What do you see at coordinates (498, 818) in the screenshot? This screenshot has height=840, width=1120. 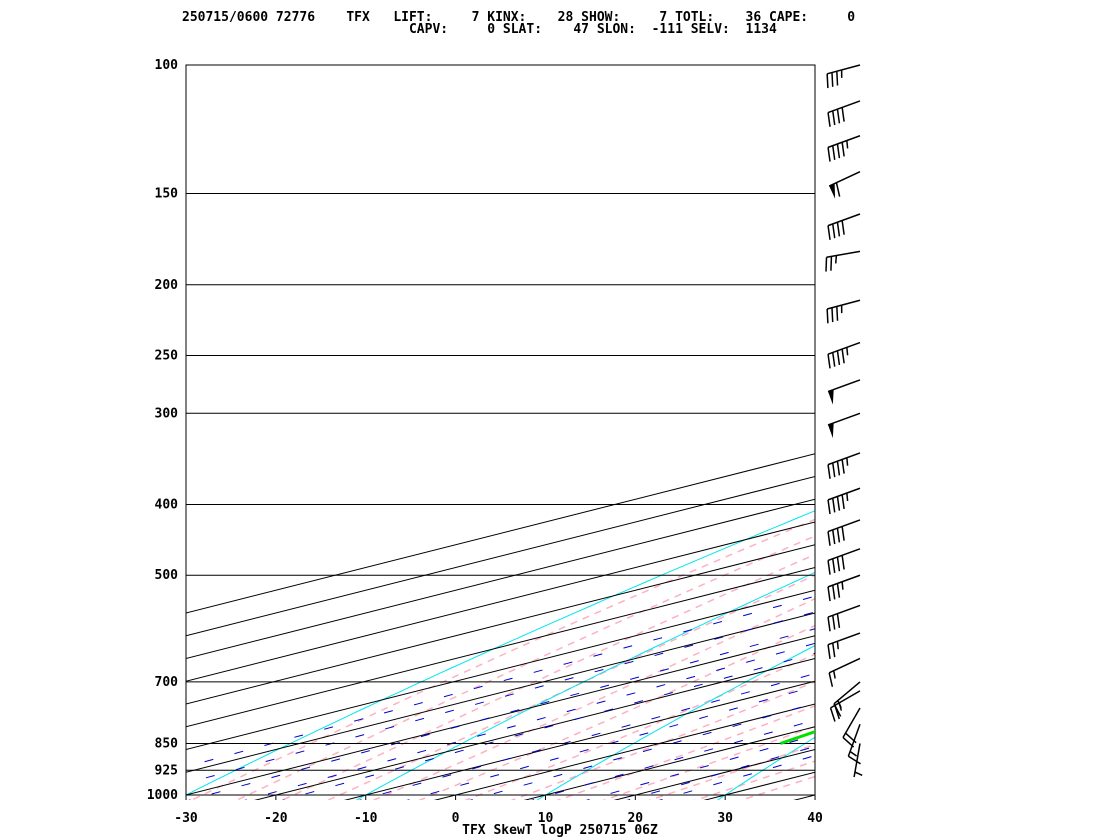 I see `temperature-tick-labels: -30 -20 -10 0 10 20 30 40` at bounding box center [498, 818].